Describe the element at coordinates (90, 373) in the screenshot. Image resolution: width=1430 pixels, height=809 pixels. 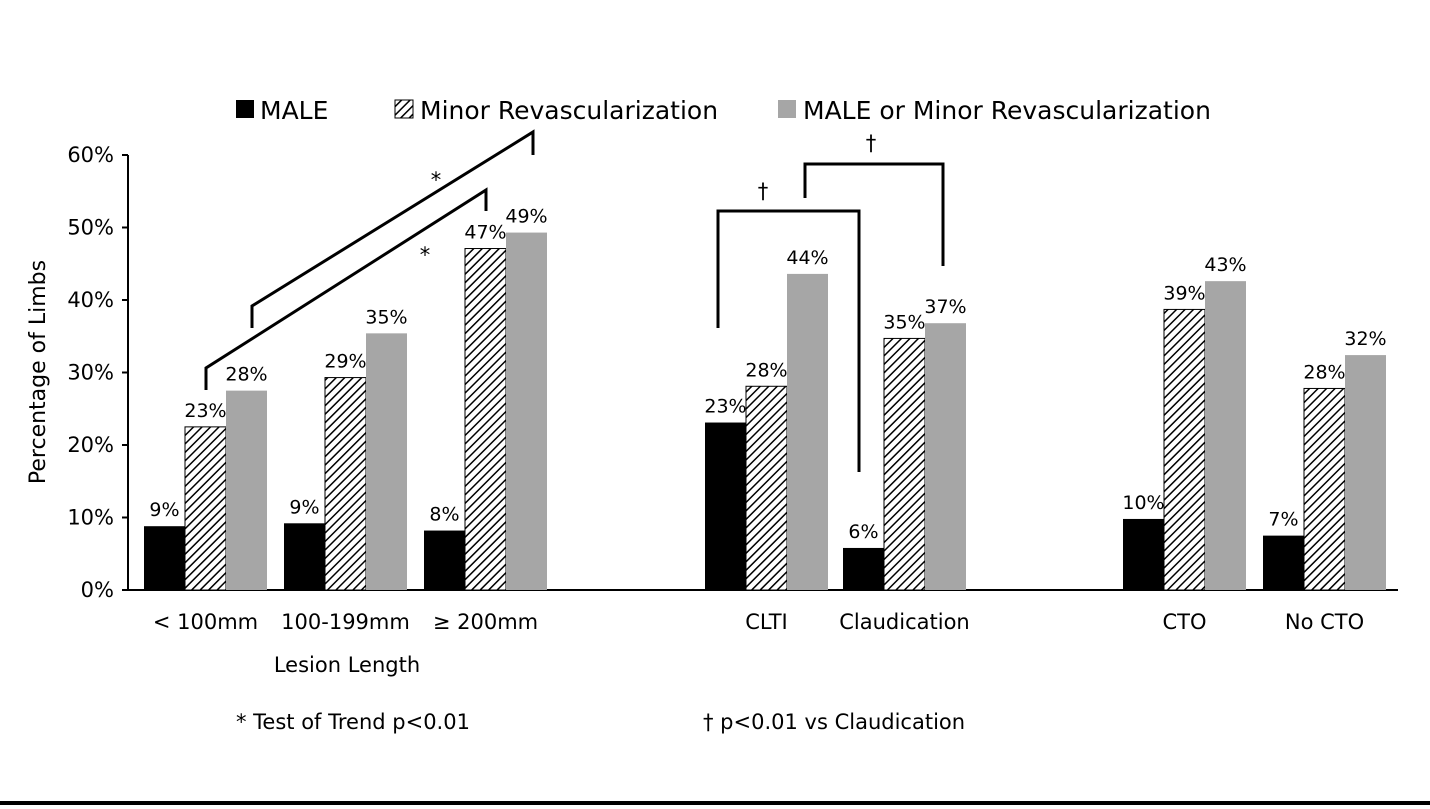
I see `y-tick-label: 30%` at that location.